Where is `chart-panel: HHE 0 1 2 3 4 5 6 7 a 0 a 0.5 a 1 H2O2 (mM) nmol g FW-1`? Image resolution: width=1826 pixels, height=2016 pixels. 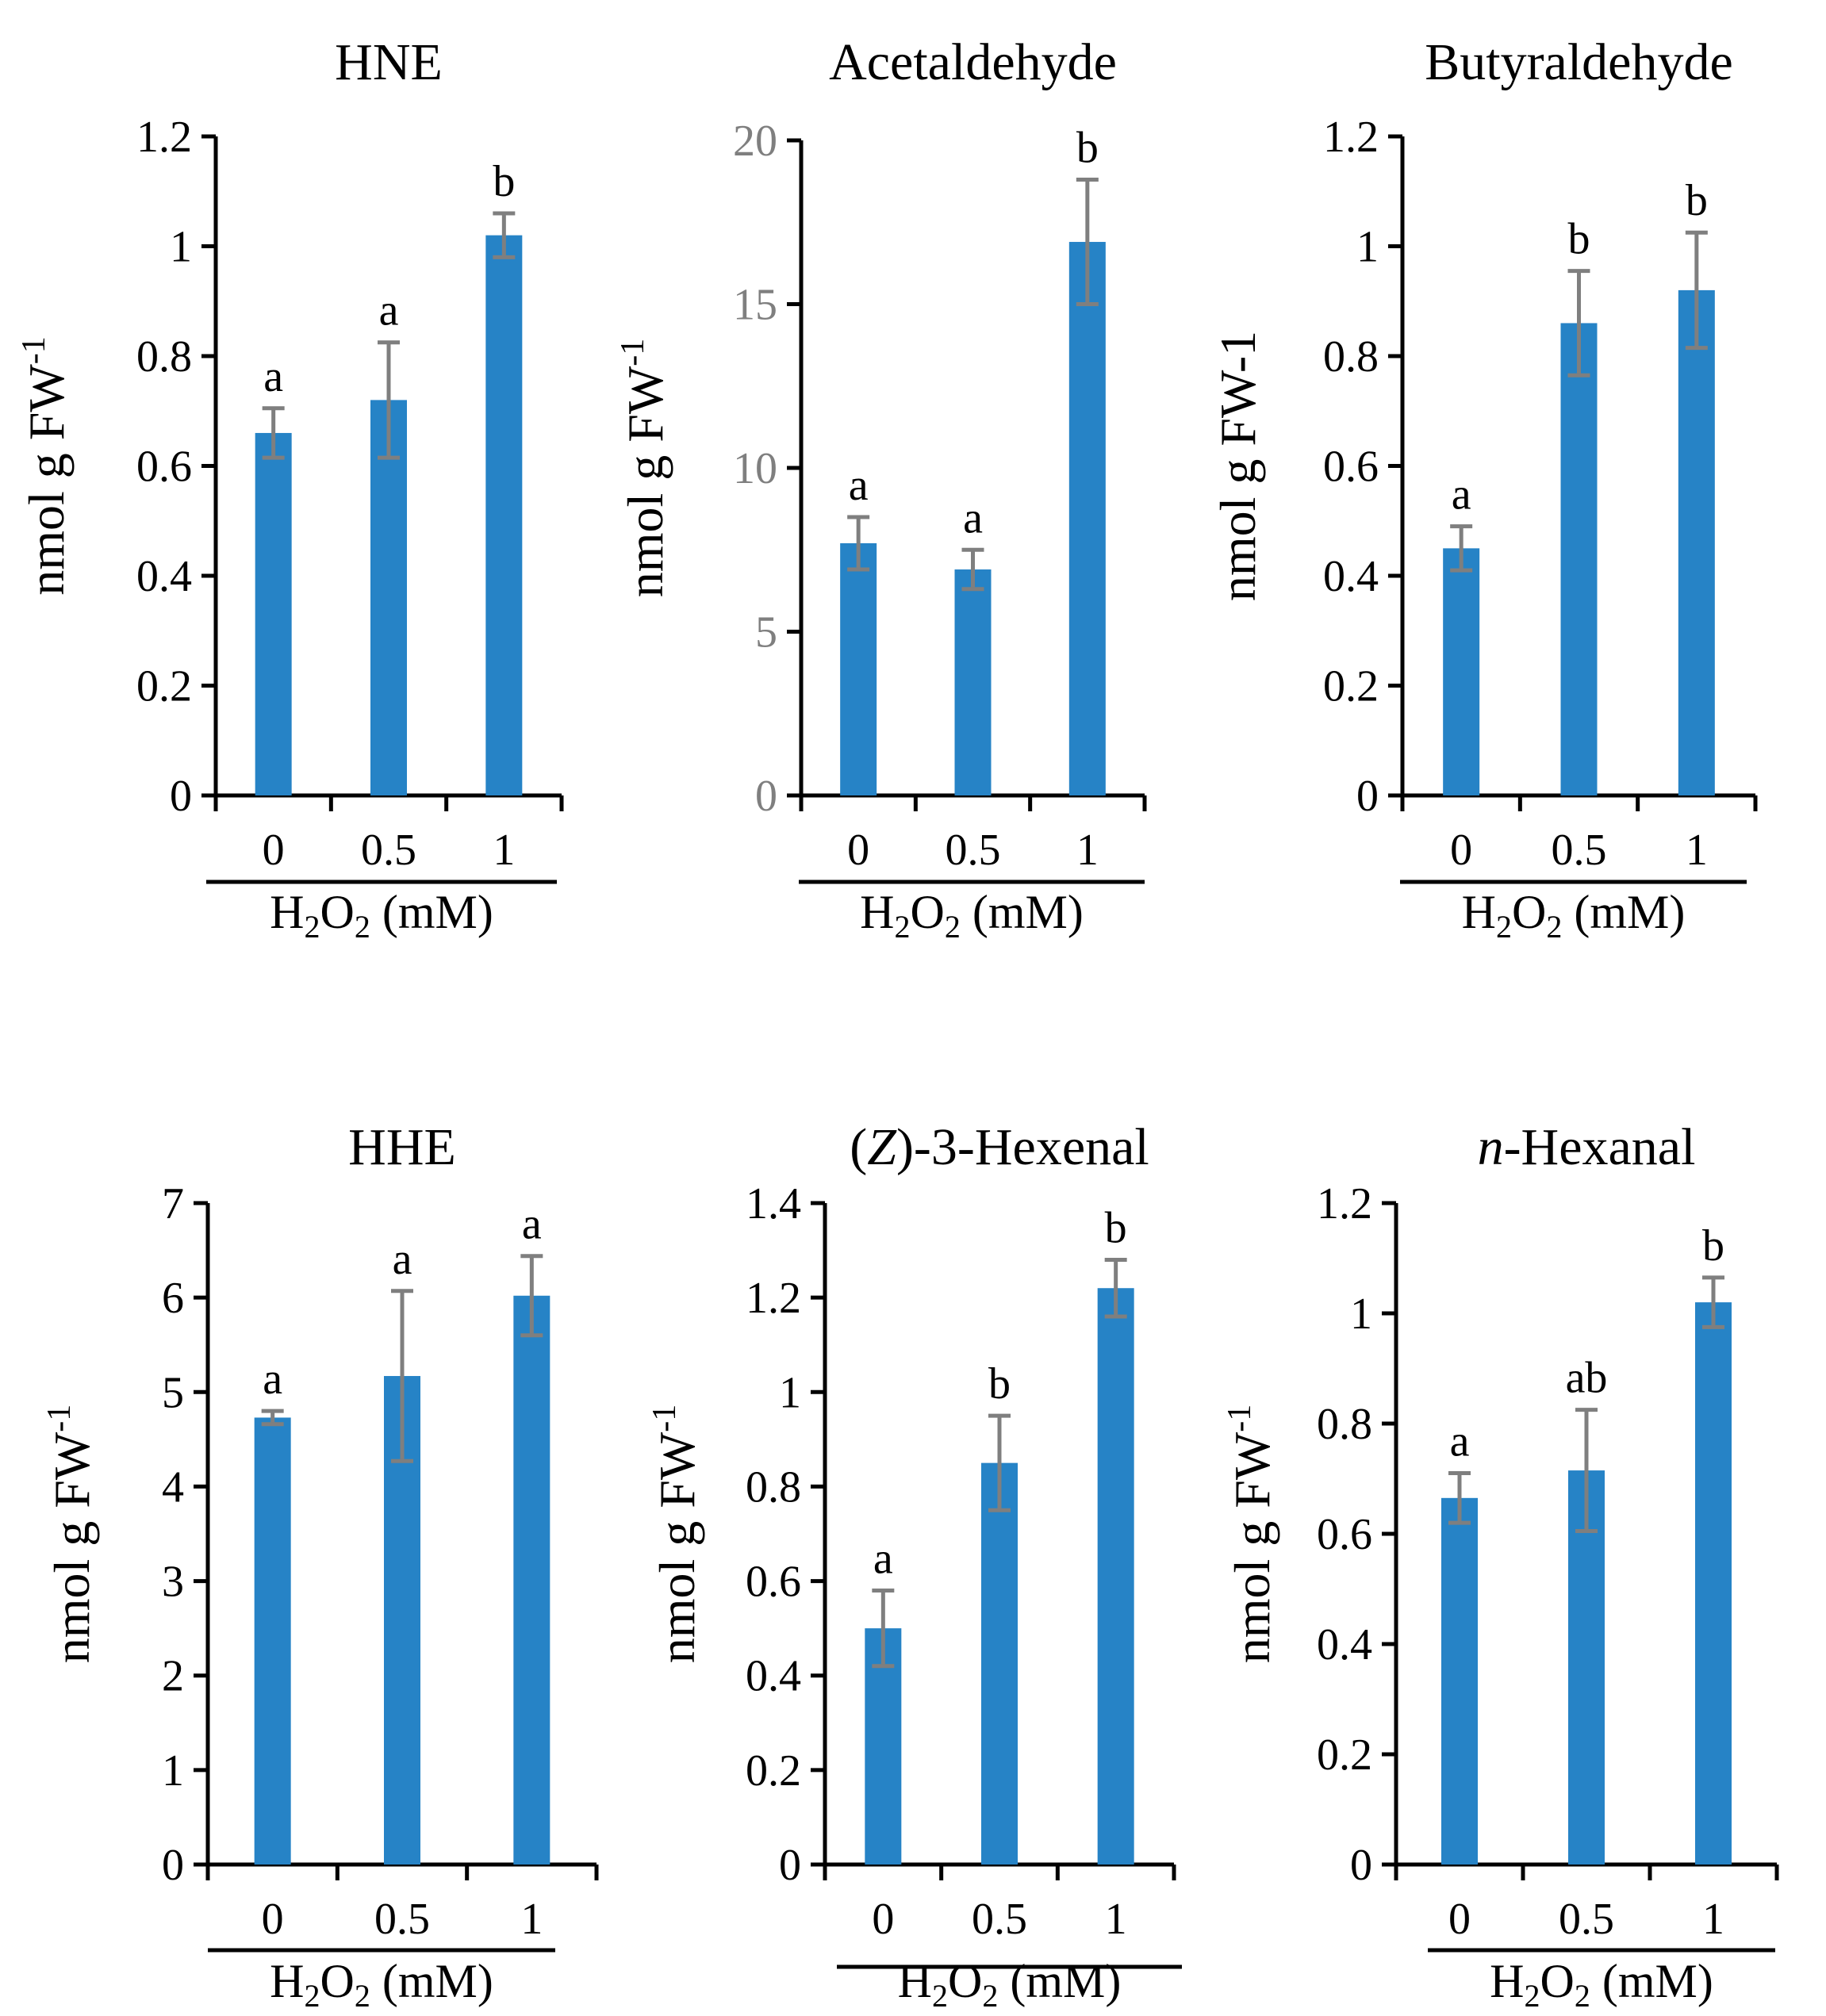
chart-panel: HHE 0 1 2 3 4 5 6 7 a 0 a 0.5 a 1 H2O2 (mM) nmol g FW-1 is located at coordinates (320, 1566).